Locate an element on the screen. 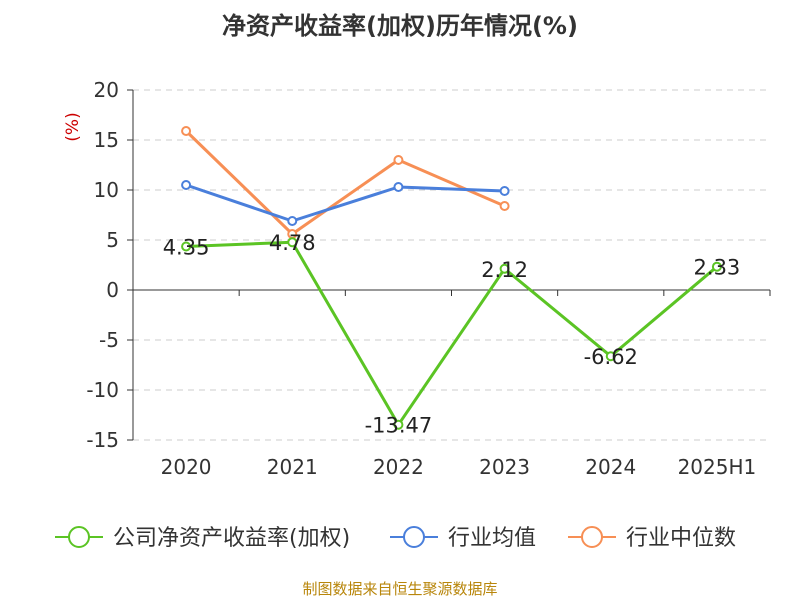  x-tick-label-2020: 2020 is located at coordinates (186, 467).